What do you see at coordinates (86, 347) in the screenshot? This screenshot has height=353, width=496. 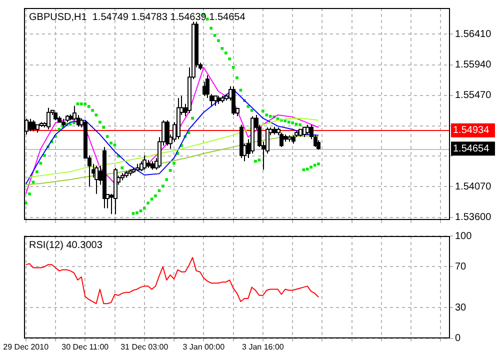 I see `x-tick-label: 30 Dec 11:00` at bounding box center [86, 347].